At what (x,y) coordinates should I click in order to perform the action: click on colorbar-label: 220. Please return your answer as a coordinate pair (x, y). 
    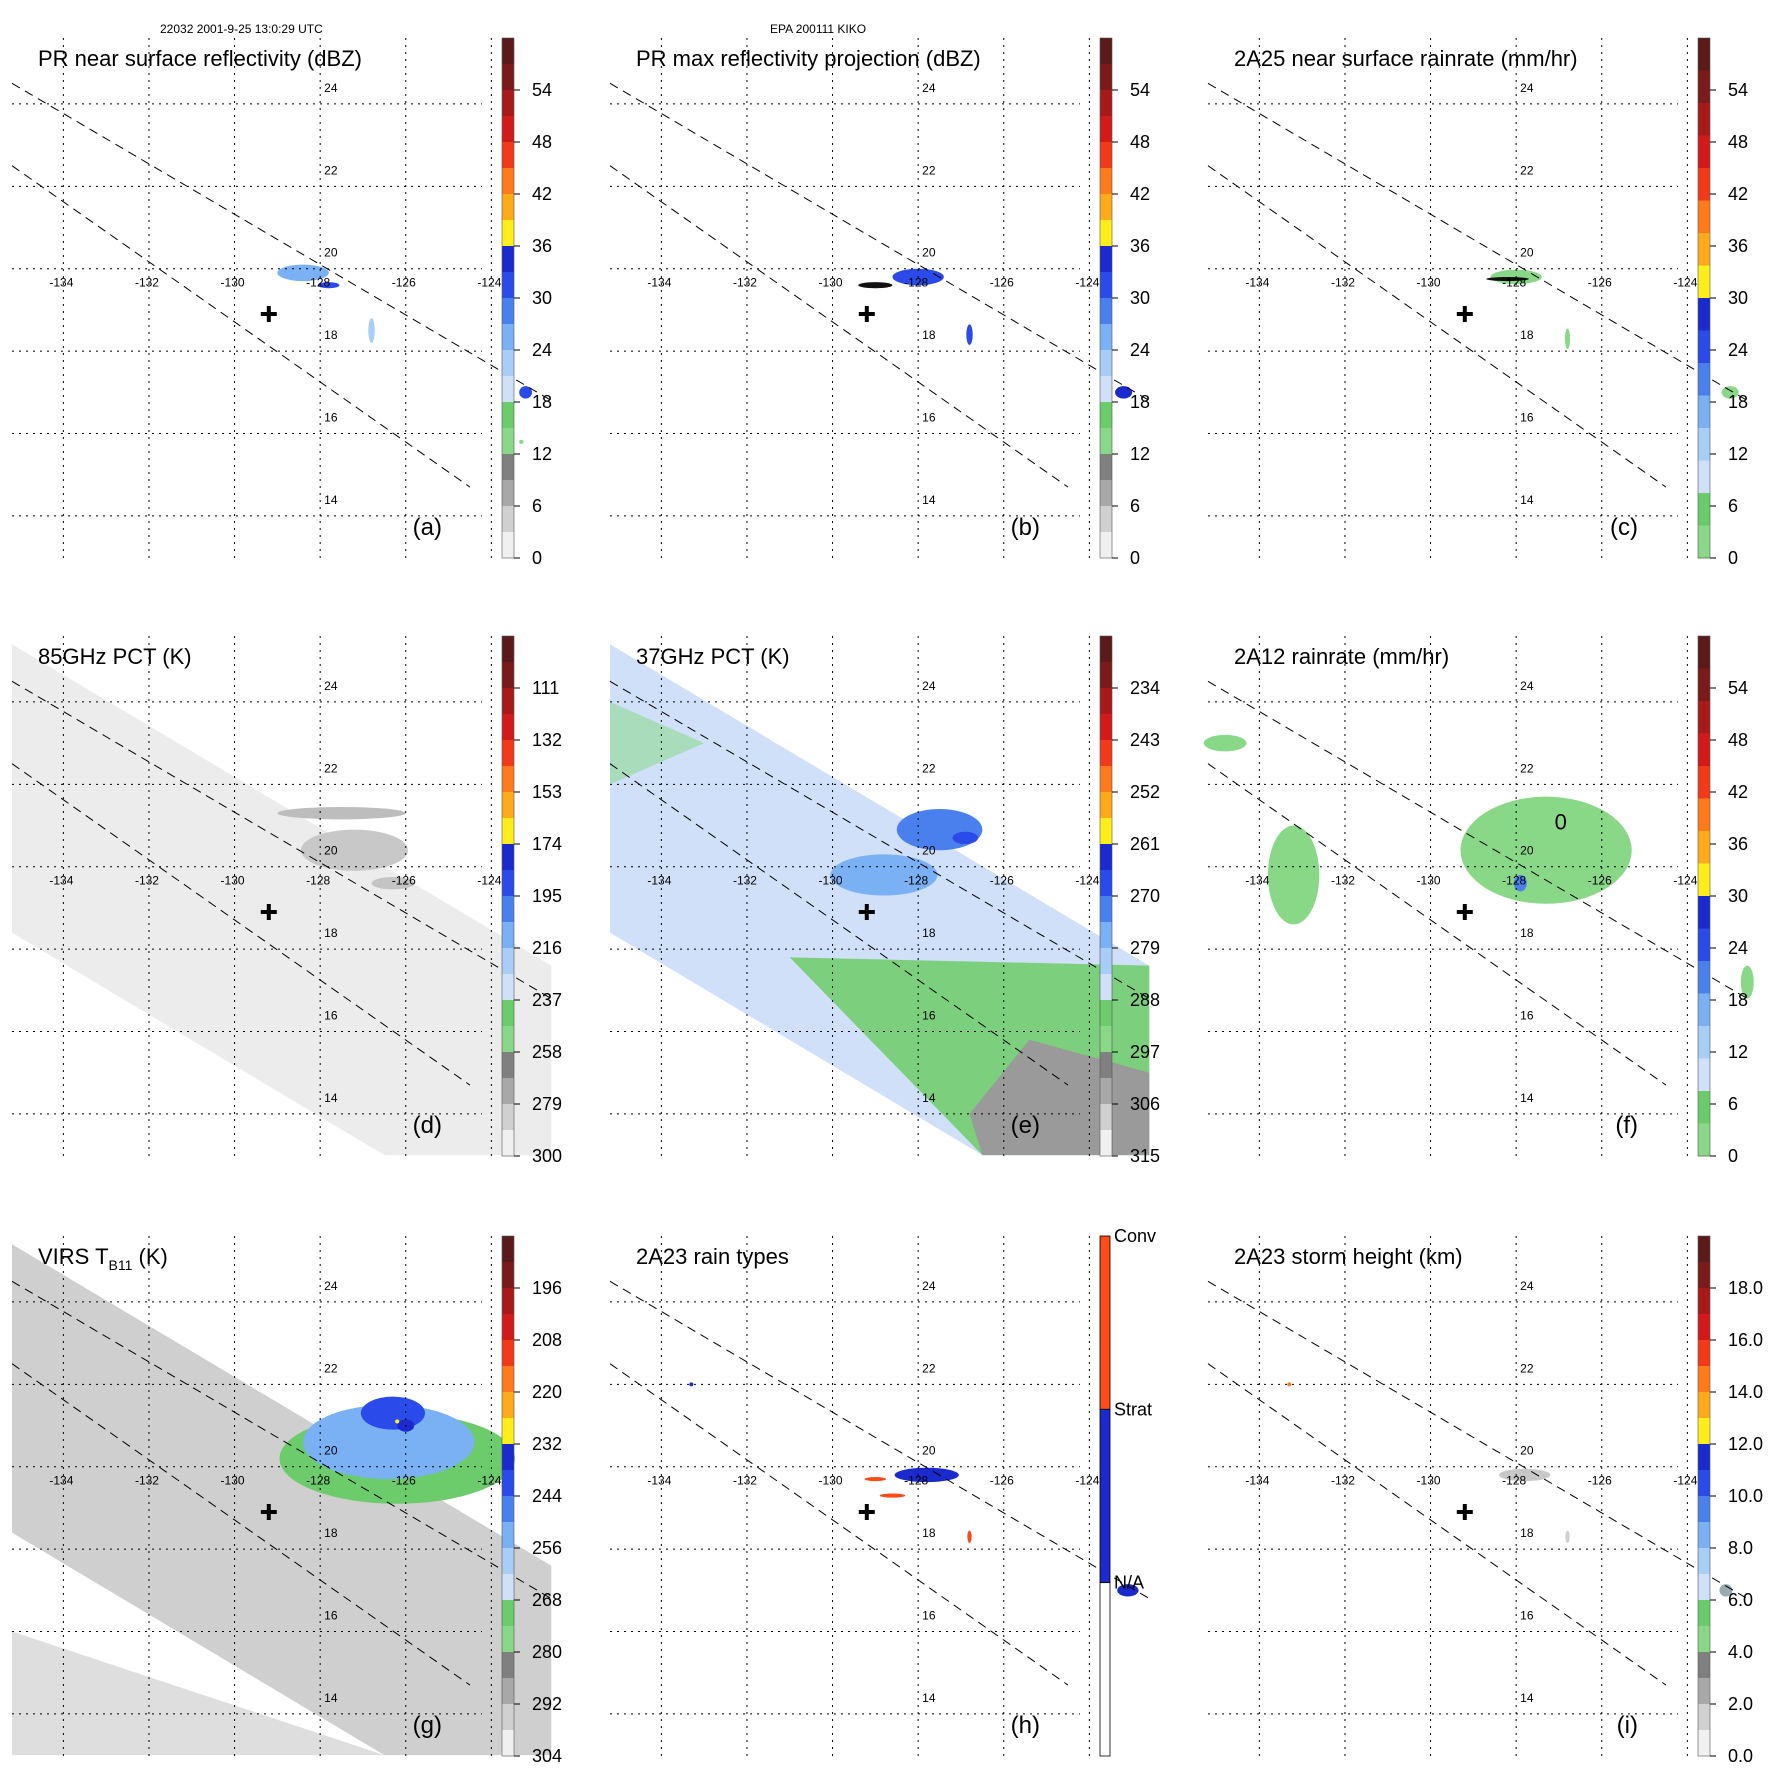
    Looking at the image, I should click on (547, 1392).